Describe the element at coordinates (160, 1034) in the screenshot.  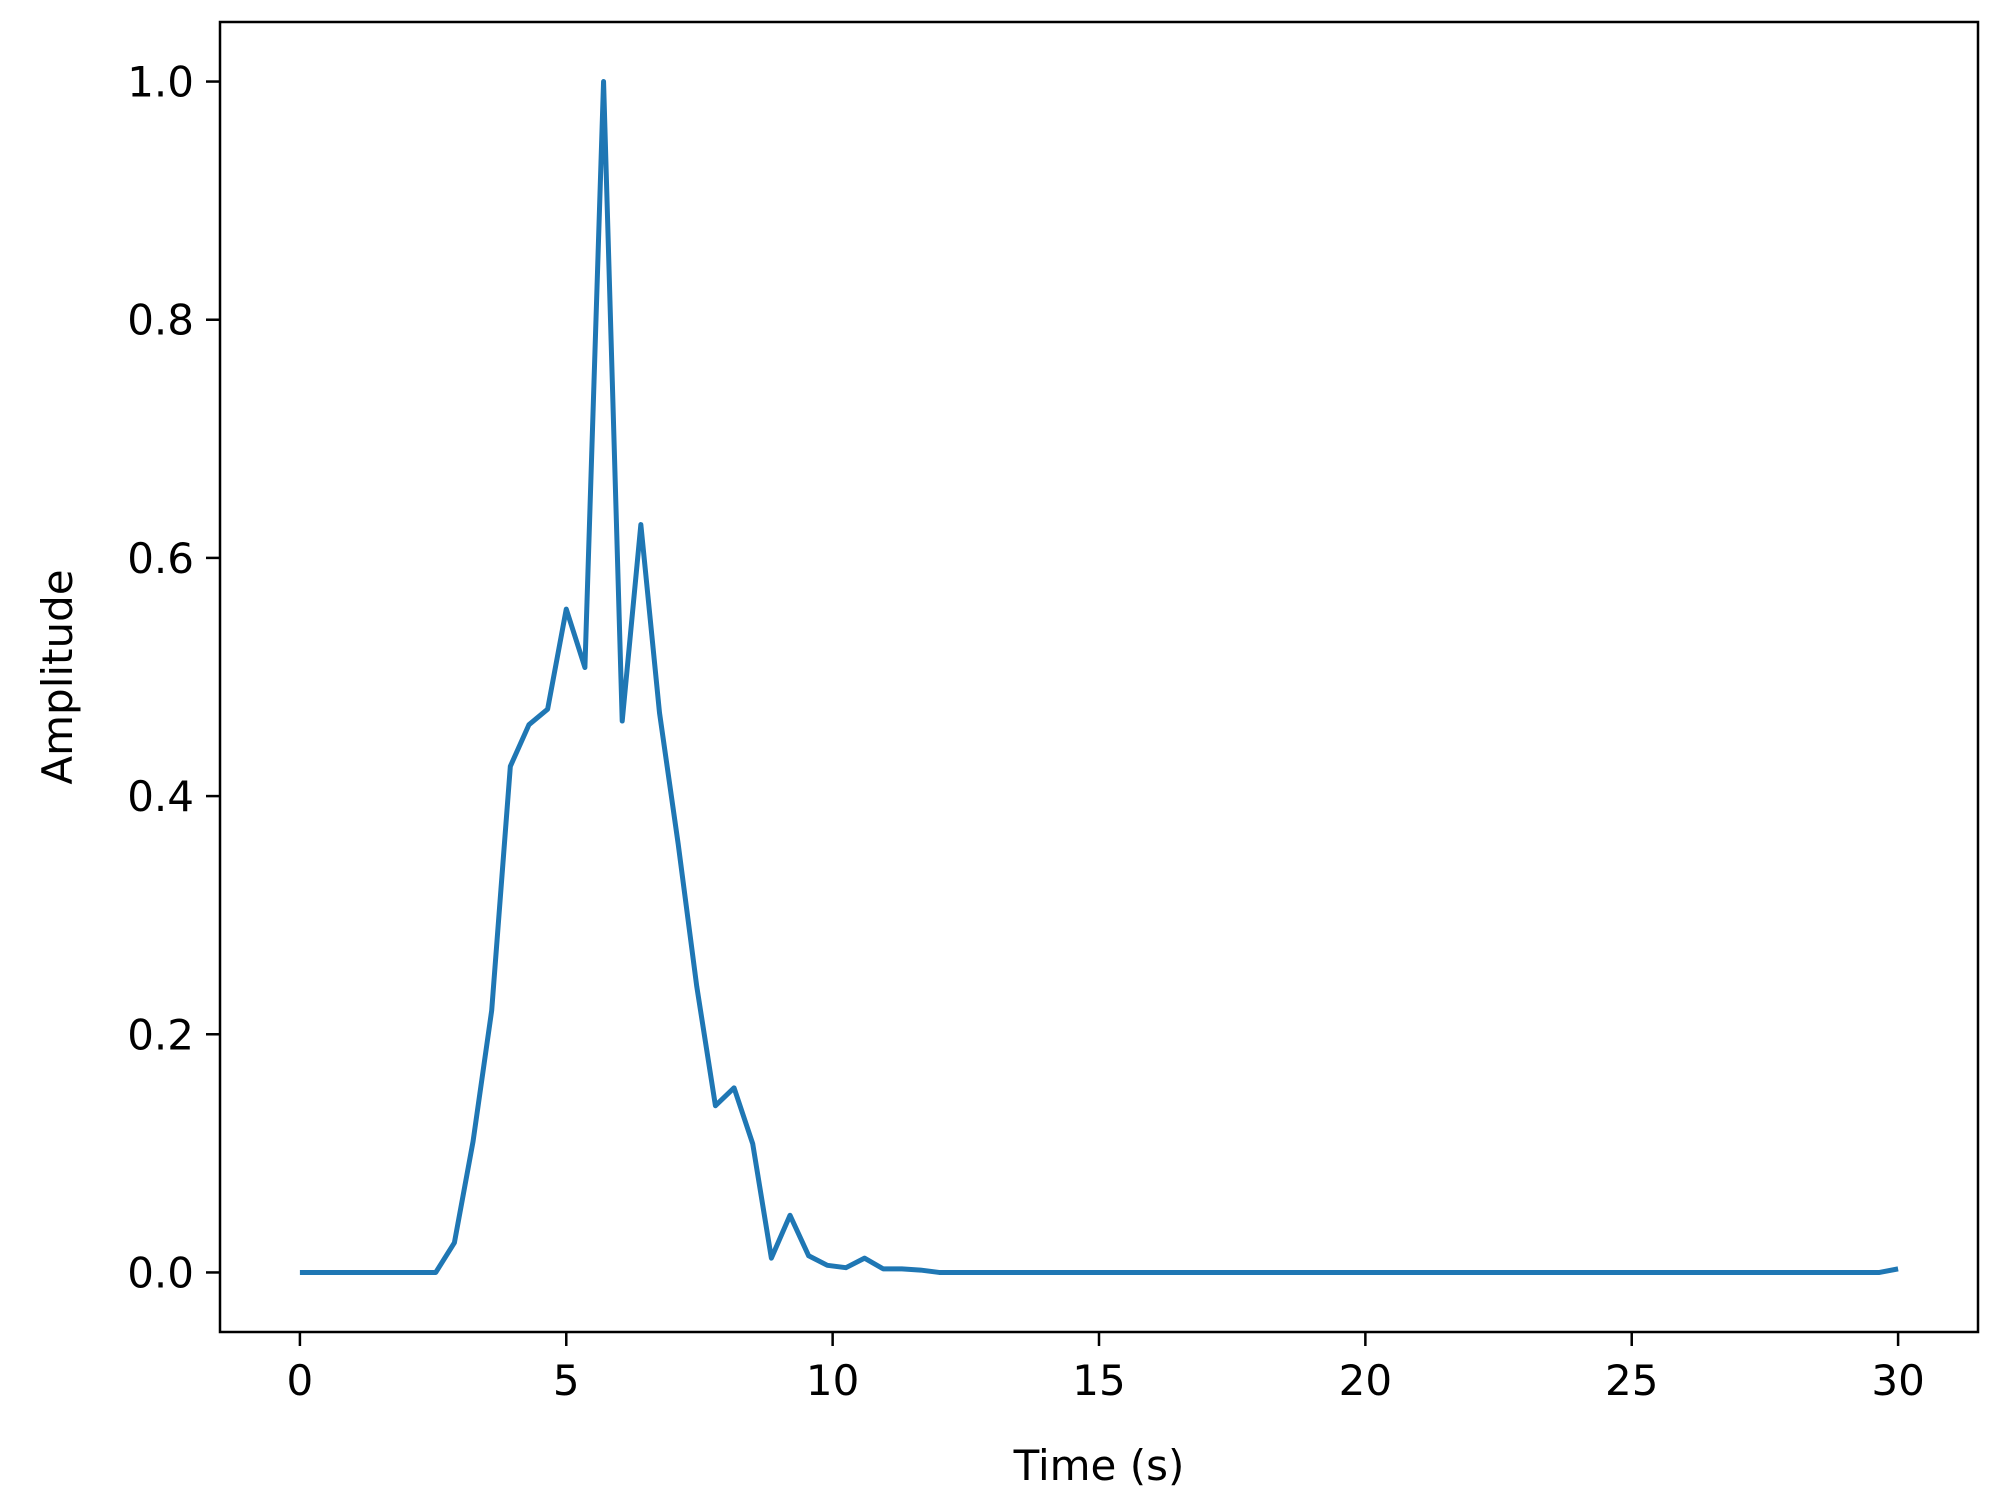
I see `y-tick-label: 0.2` at that location.